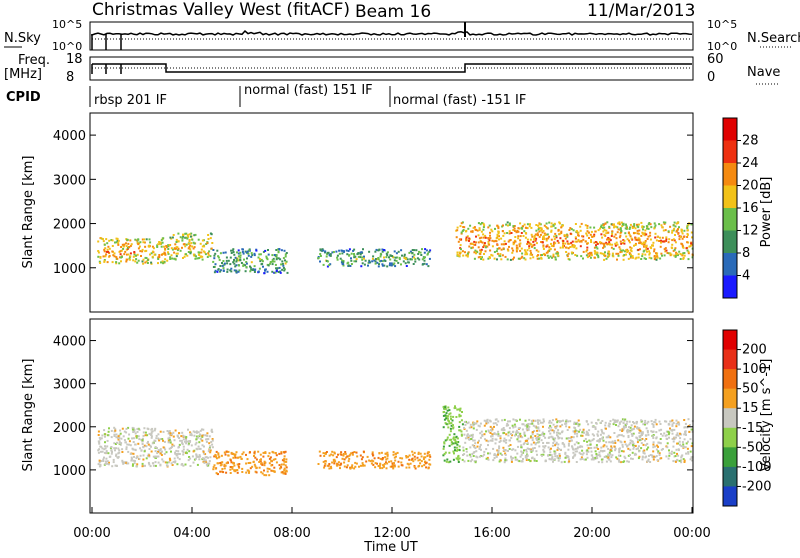 This screenshot has height=558, width=800. Describe the element at coordinates (757, 467) in the screenshot. I see `colorbar-tick-label: -100` at that location.